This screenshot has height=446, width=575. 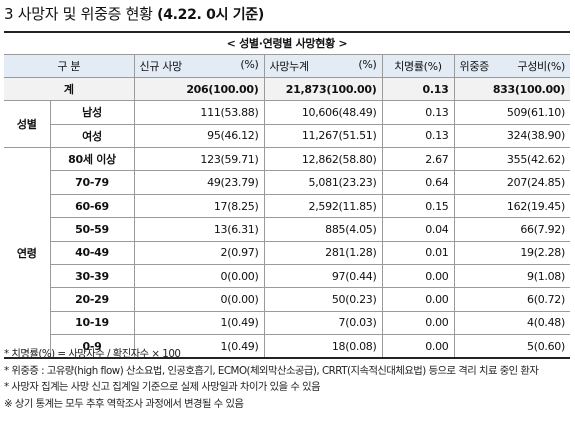 What do you see at coordinates (367, 64) in the screenshot?
I see `header-cum-deaths-unit: (%)` at bounding box center [367, 64].